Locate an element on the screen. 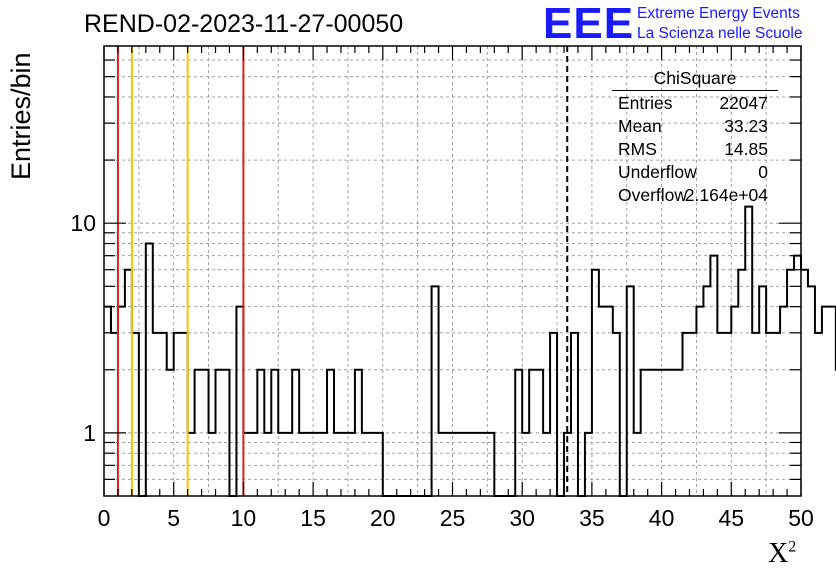 Image resolution: width=836 pixels, height=572 pixels. stats-value: 14.85 is located at coordinates (746, 149).